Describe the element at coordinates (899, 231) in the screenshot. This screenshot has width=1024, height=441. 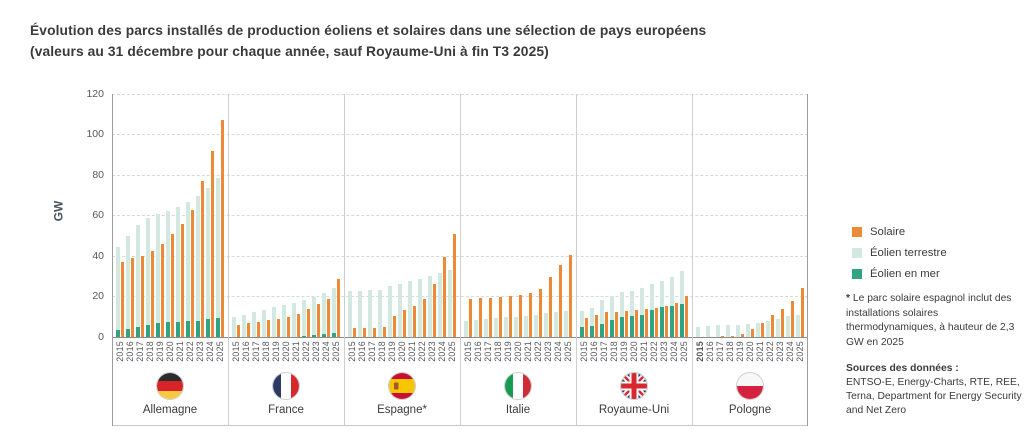
I see `legend-item-solaire: Solaire` at that location.